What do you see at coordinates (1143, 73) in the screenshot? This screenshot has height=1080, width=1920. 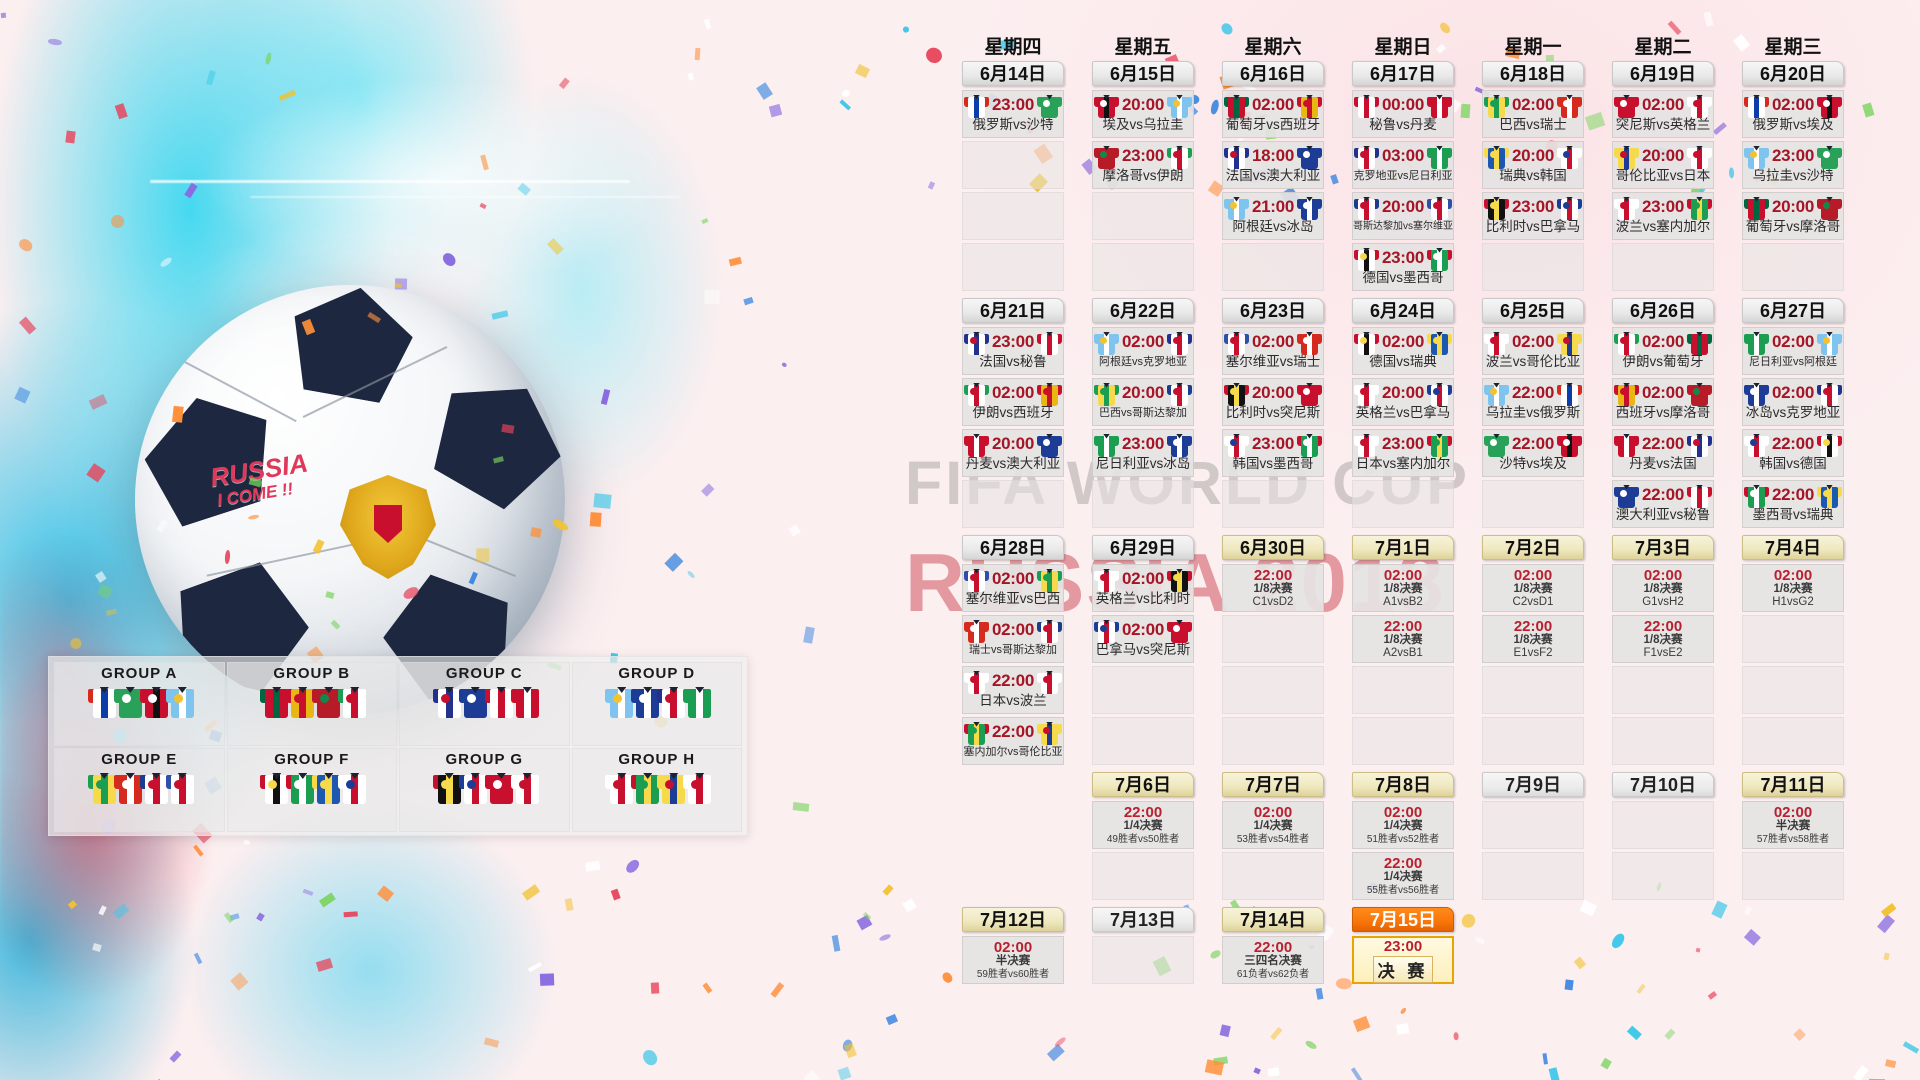 I see `date-header-6月15日: 6月15日` at bounding box center [1143, 73].